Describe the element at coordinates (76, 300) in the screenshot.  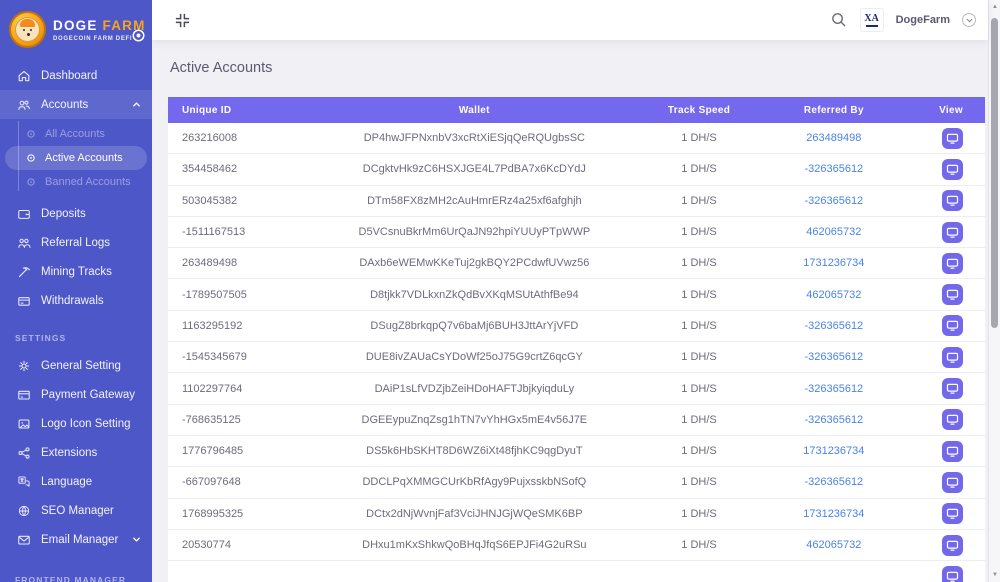
I see `sidebar-item-withdrawals: Withdrawals` at that location.